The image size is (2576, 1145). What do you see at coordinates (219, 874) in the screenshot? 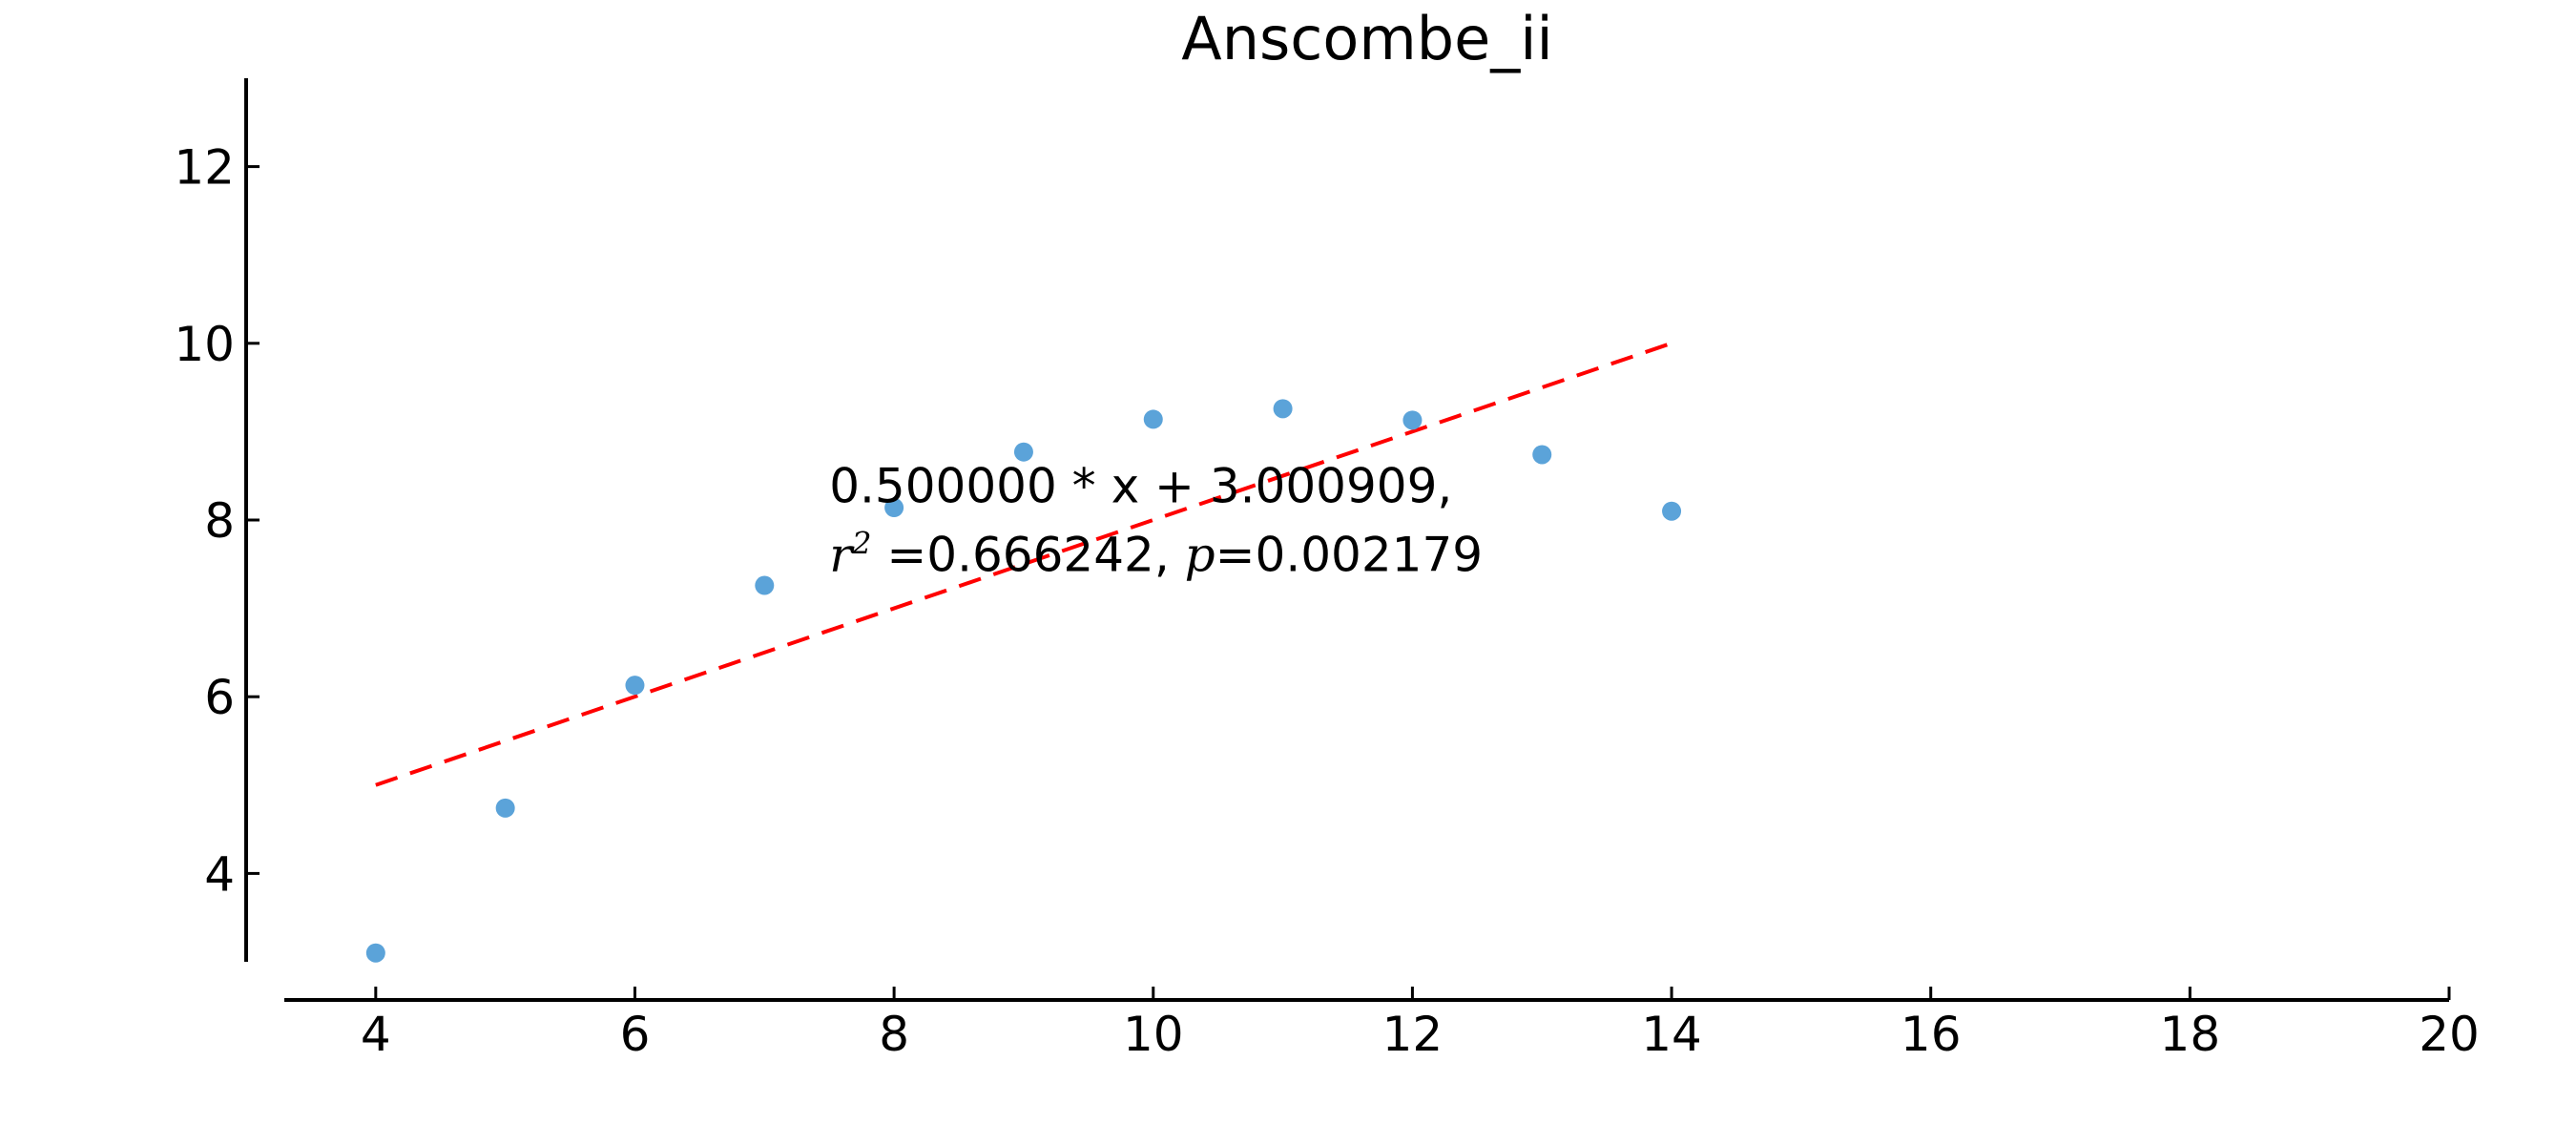
I see `y-tick-label: 4` at bounding box center [219, 874].